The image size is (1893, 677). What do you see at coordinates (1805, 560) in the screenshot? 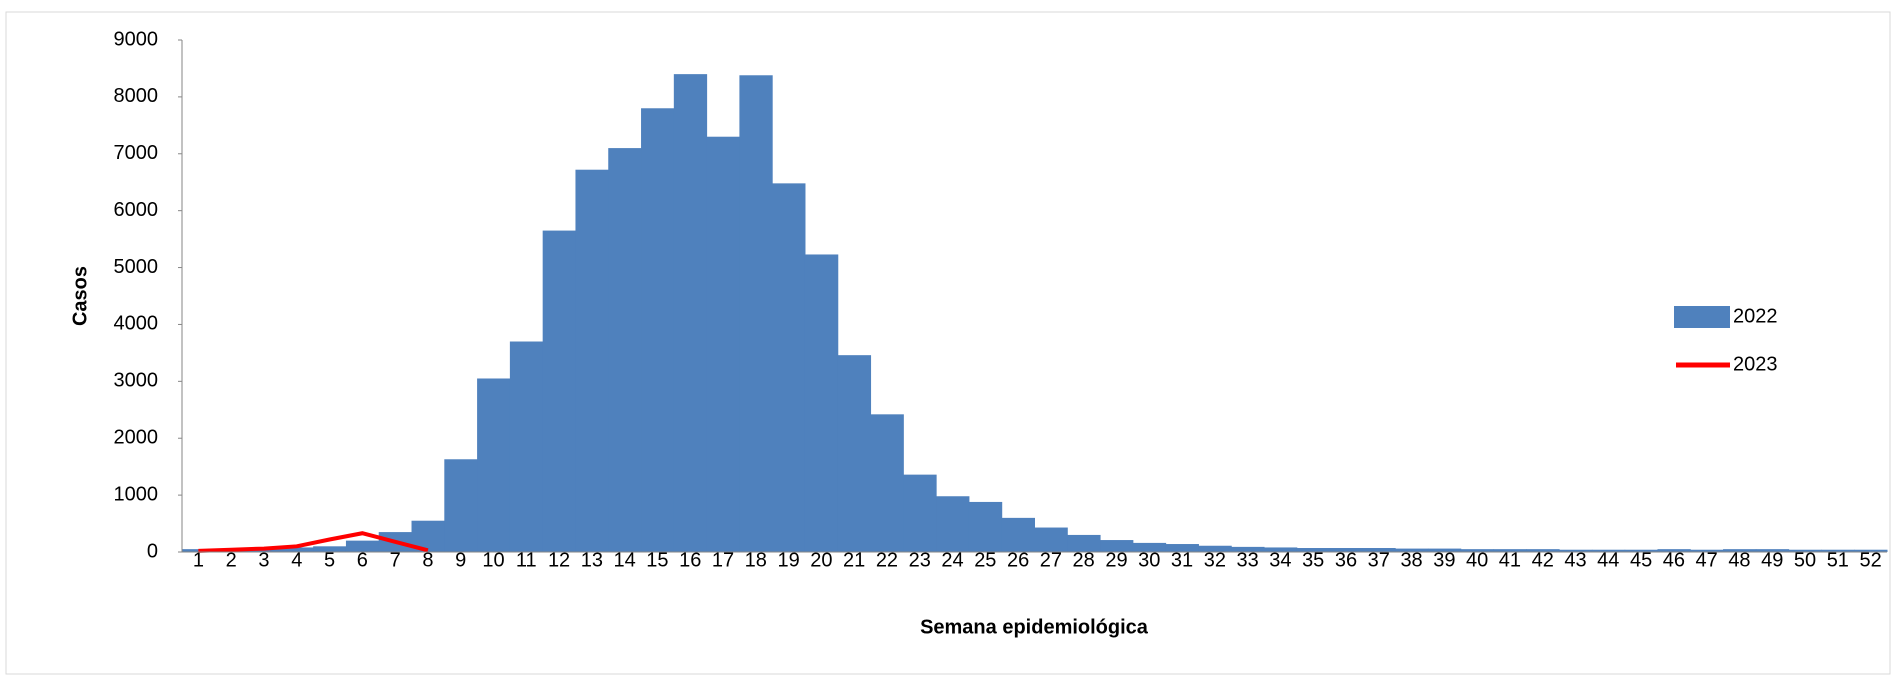
I see `x-tick-label: 50` at bounding box center [1805, 560].